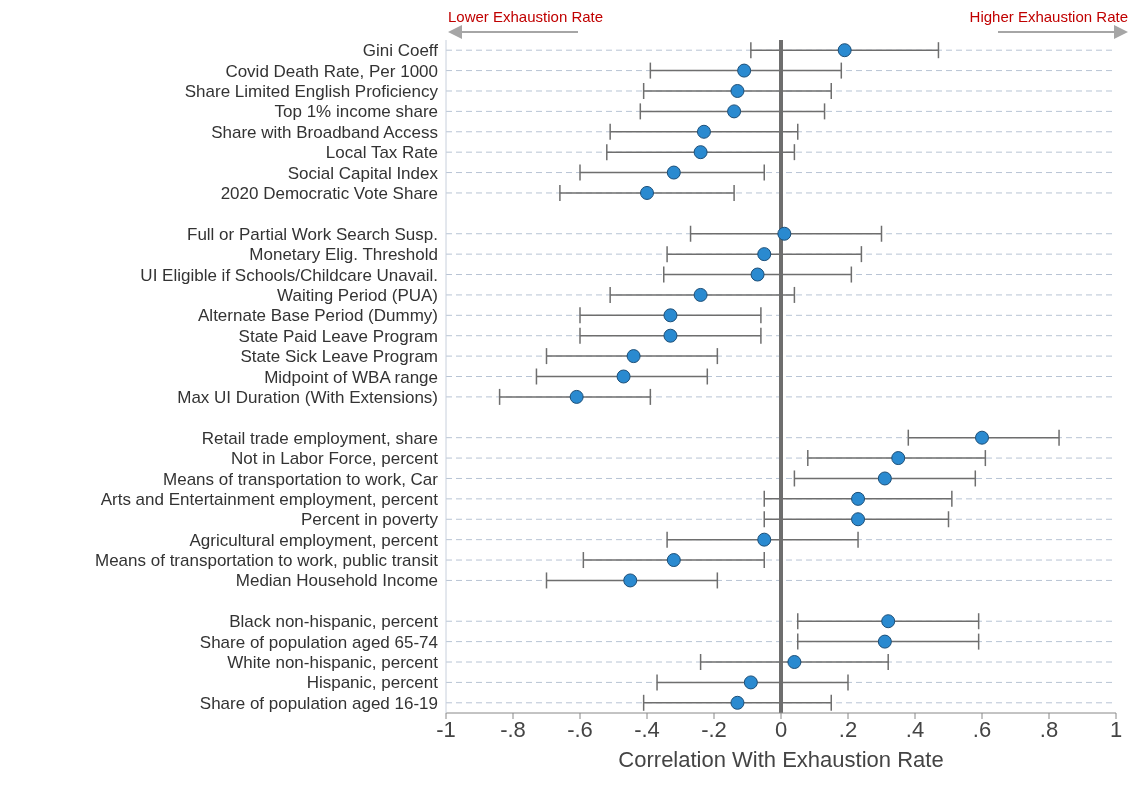 The height and width of the screenshot is (787, 1131). What do you see at coordinates (369, 520) in the screenshot?
I see `y-tick-label: Percent in poverty` at bounding box center [369, 520].